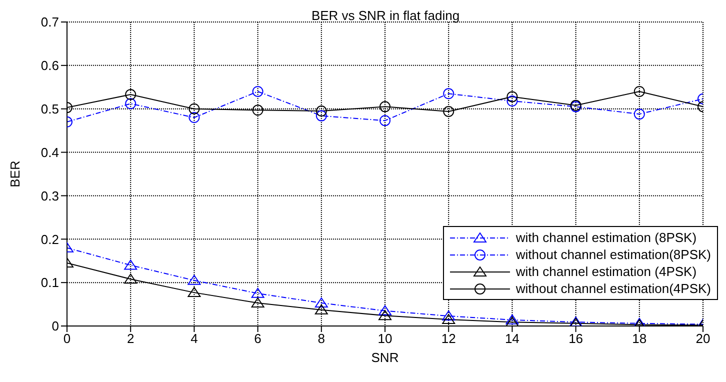  Describe the element at coordinates (448, 338) in the screenshot. I see `x-tick-label: 12` at that location.